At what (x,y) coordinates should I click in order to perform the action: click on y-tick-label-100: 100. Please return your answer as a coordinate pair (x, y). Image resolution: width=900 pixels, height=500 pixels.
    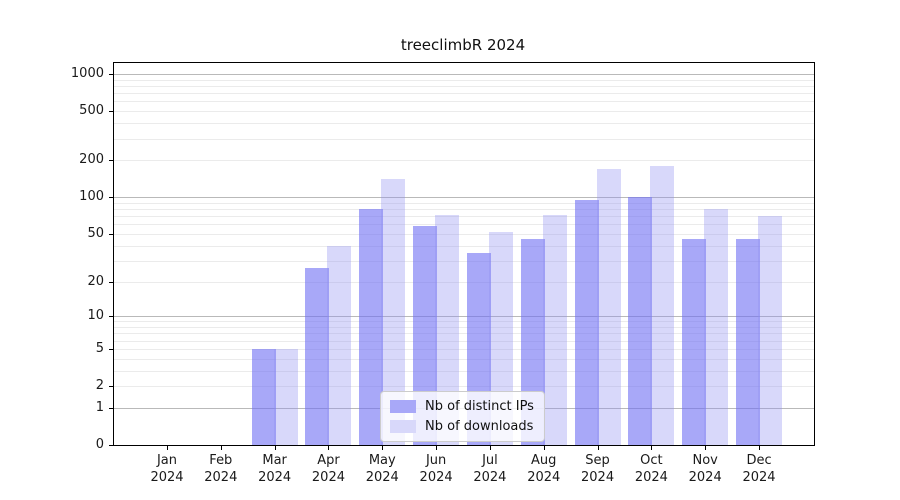
    Looking at the image, I should click on (91, 197).